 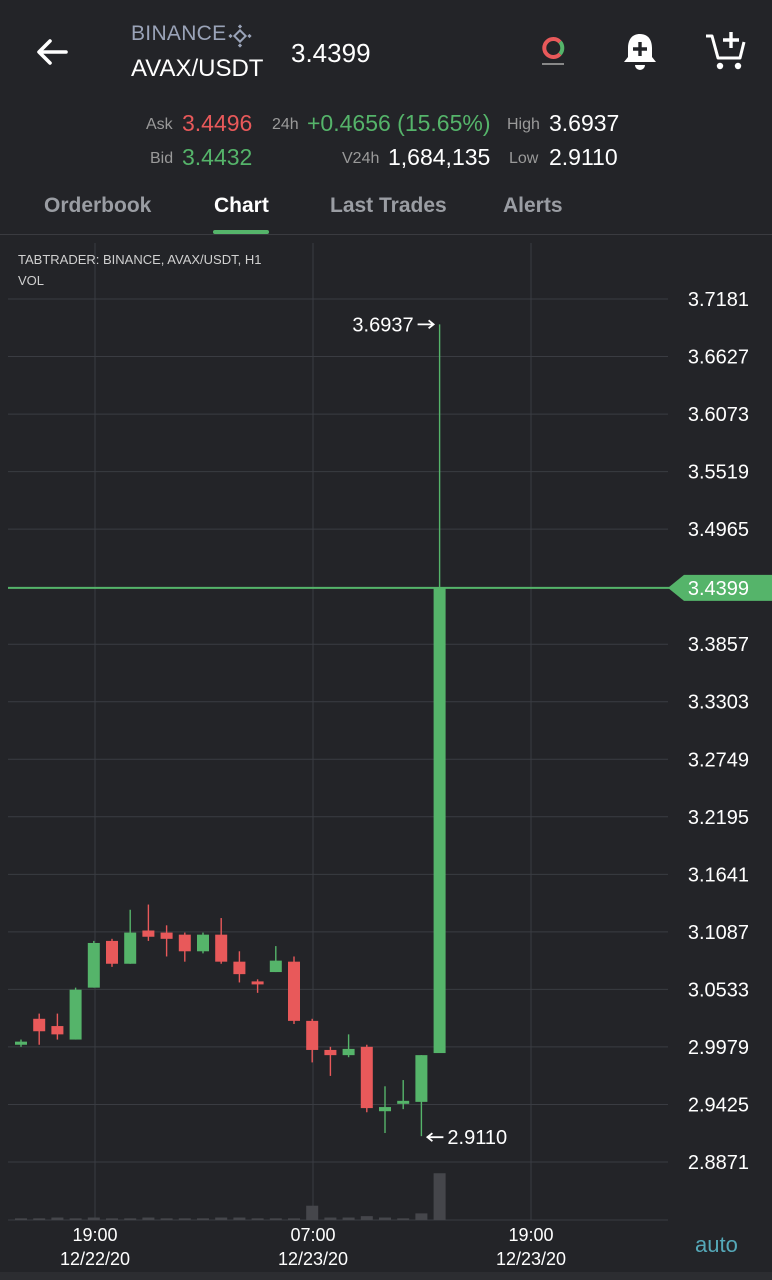 I want to click on bottom-bar, so click(x=386, y=1276).